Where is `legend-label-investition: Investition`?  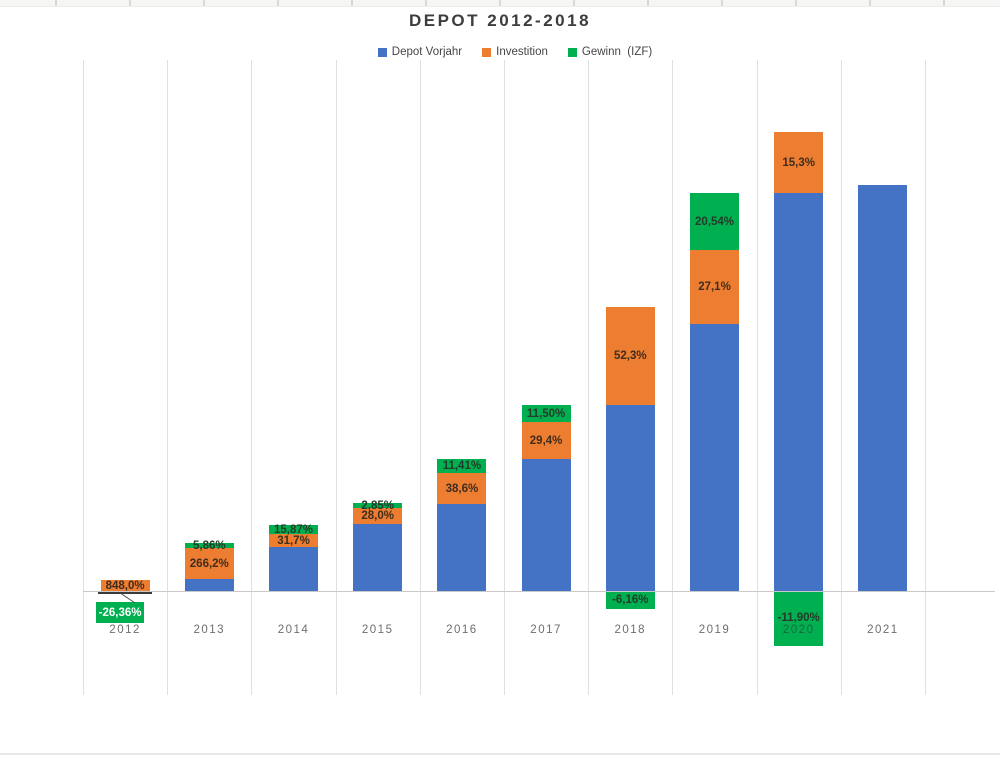
legend-label-investition: Investition is located at coordinates (522, 52).